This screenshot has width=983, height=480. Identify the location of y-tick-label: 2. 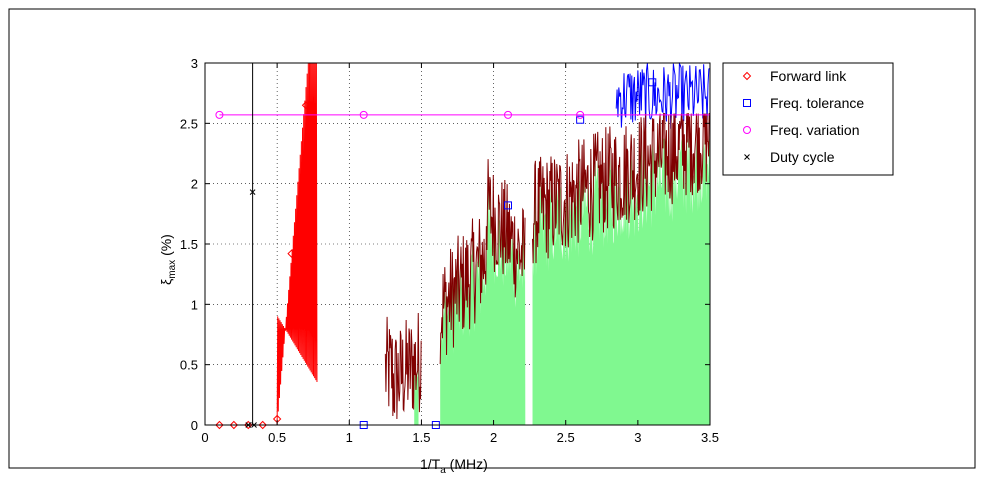
(194, 184).